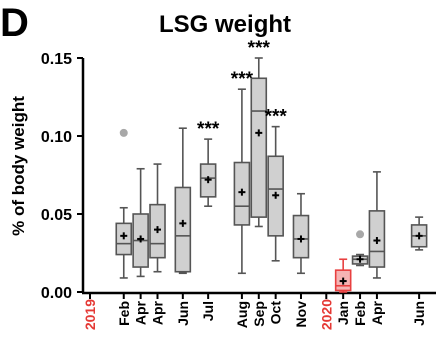  I want to click on x-tick-label: Aug, so click(242, 314).